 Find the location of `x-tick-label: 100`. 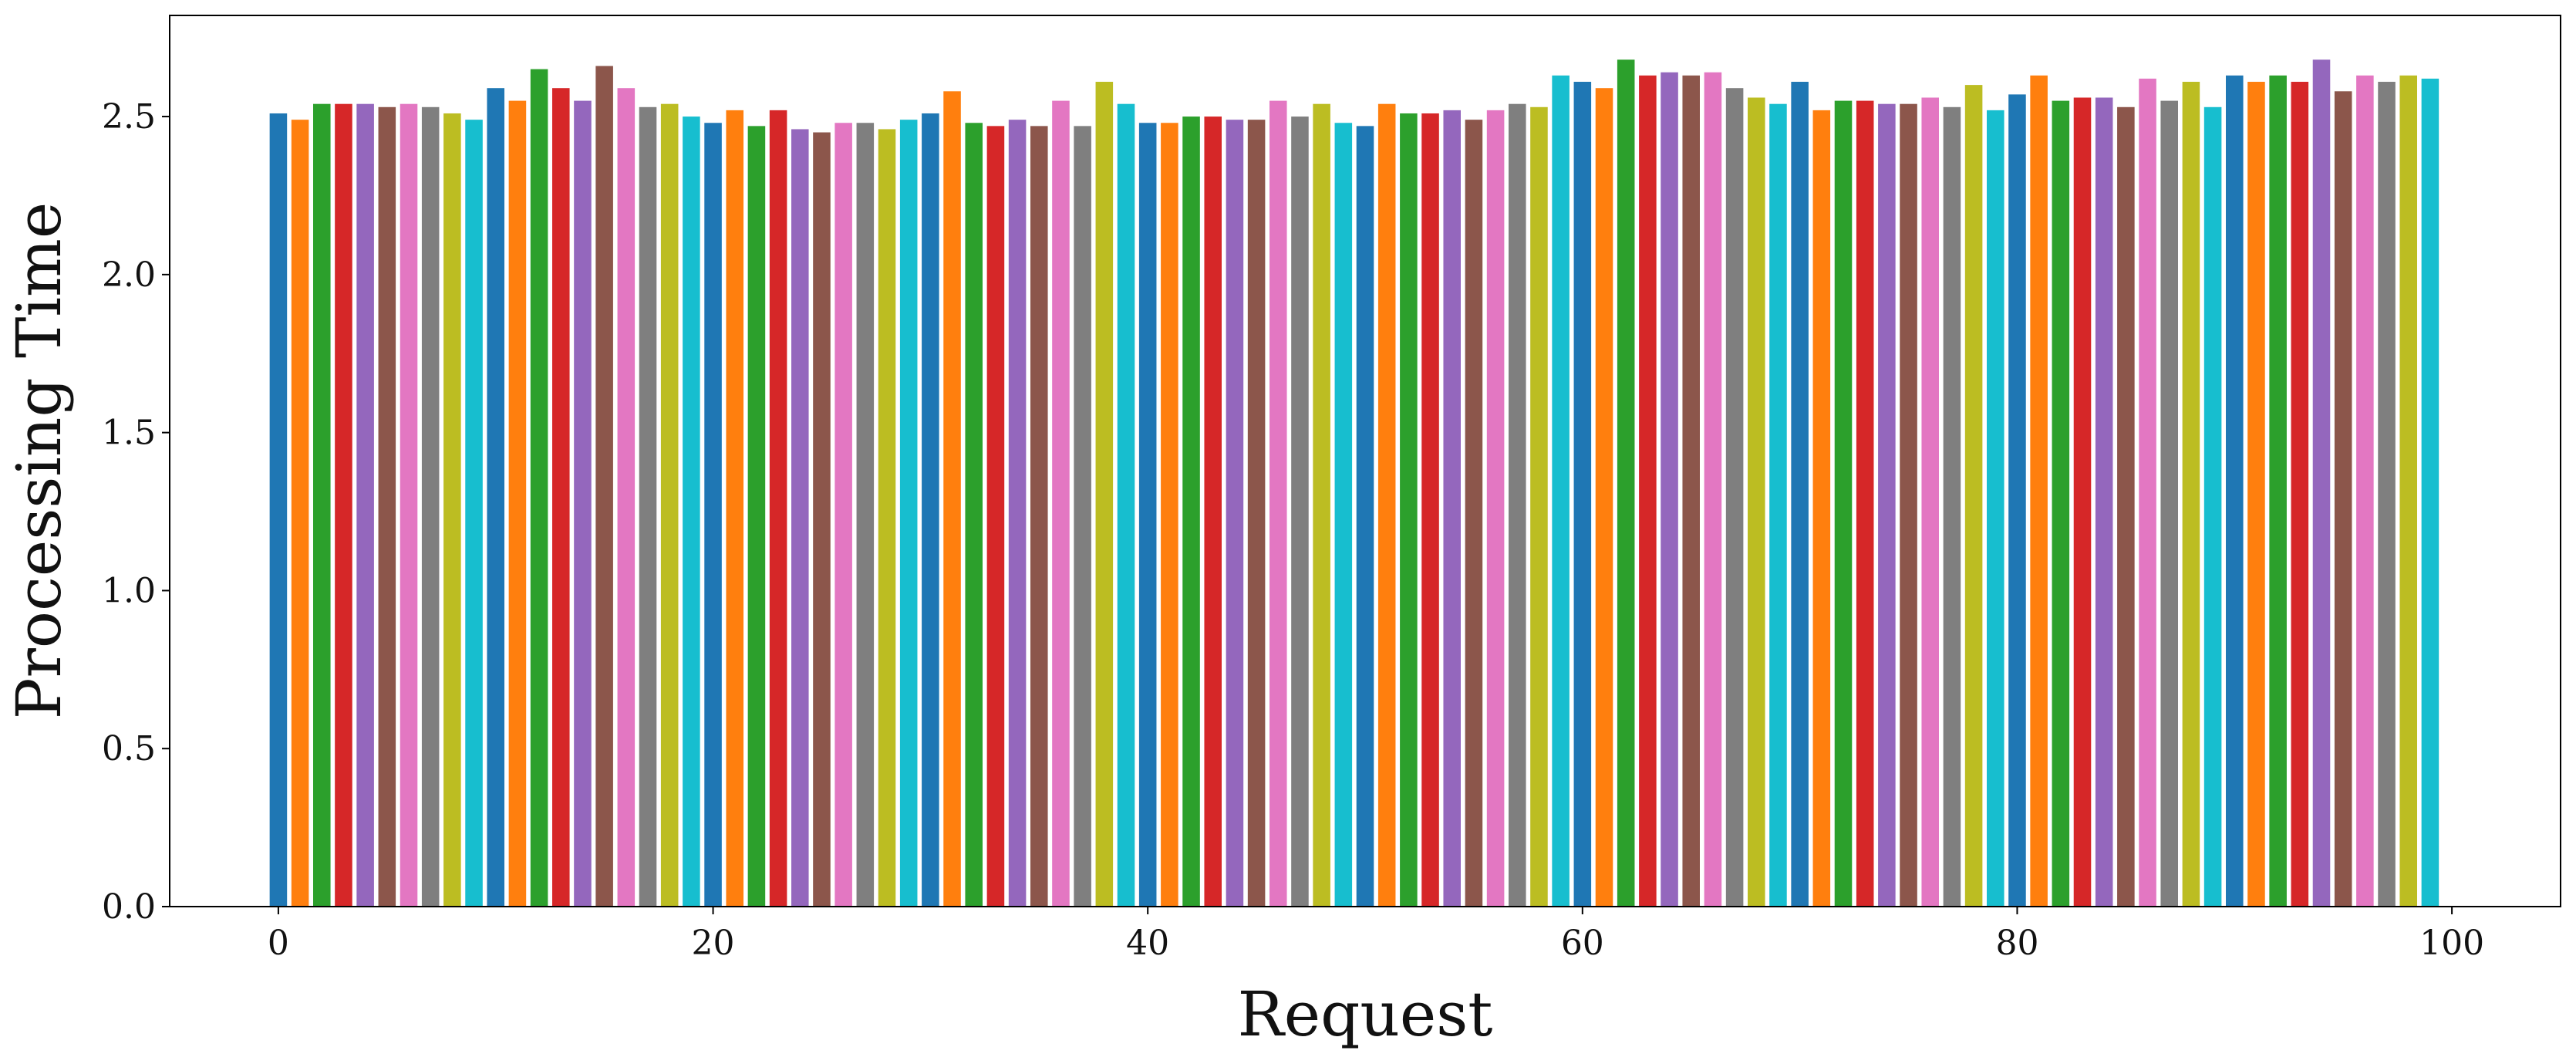

x-tick-label: 100 is located at coordinates (2451, 943).